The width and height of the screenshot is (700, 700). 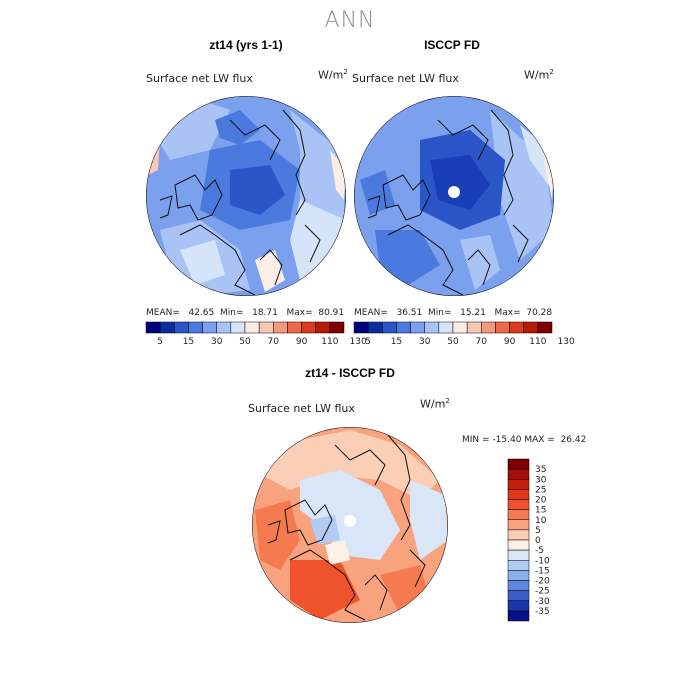 What do you see at coordinates (245, 313) in the screenshot?
I see `panel-stats: MEAN= 42.65 Min= 18.71 Max= 80.91` at bounding box center [245, 313].